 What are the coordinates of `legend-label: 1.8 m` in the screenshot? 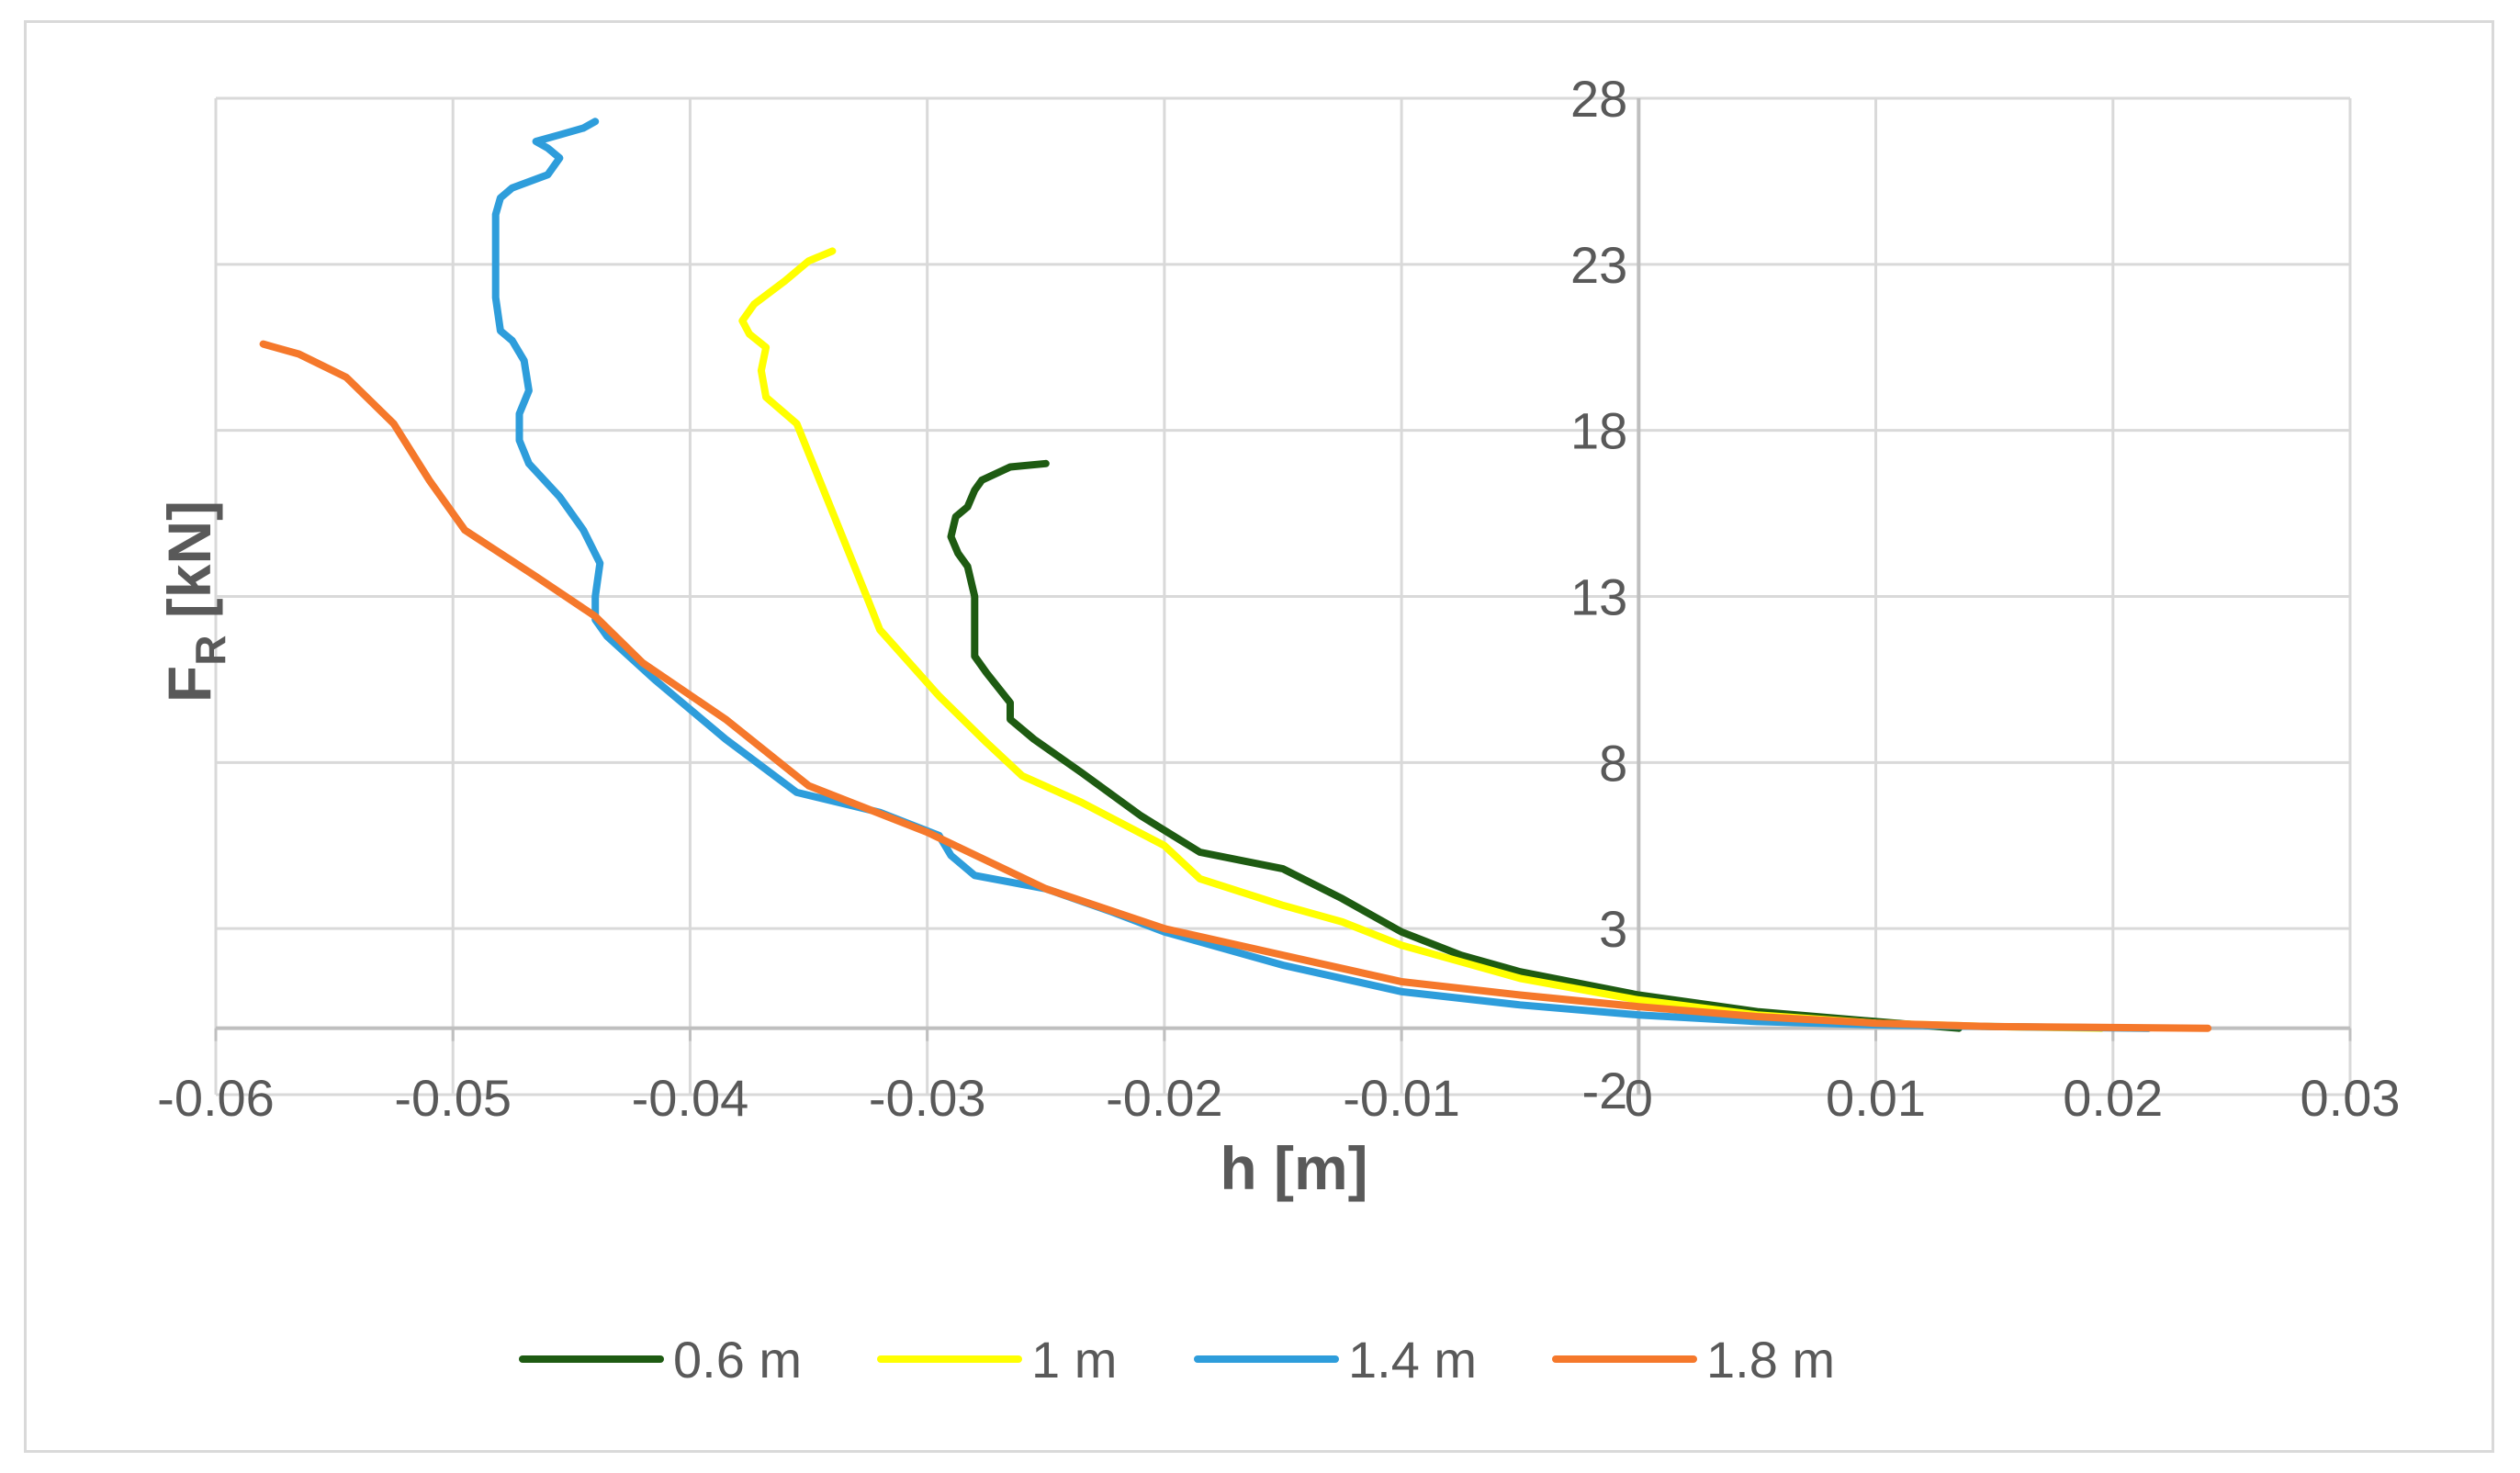 It's located at (1770, 1360).